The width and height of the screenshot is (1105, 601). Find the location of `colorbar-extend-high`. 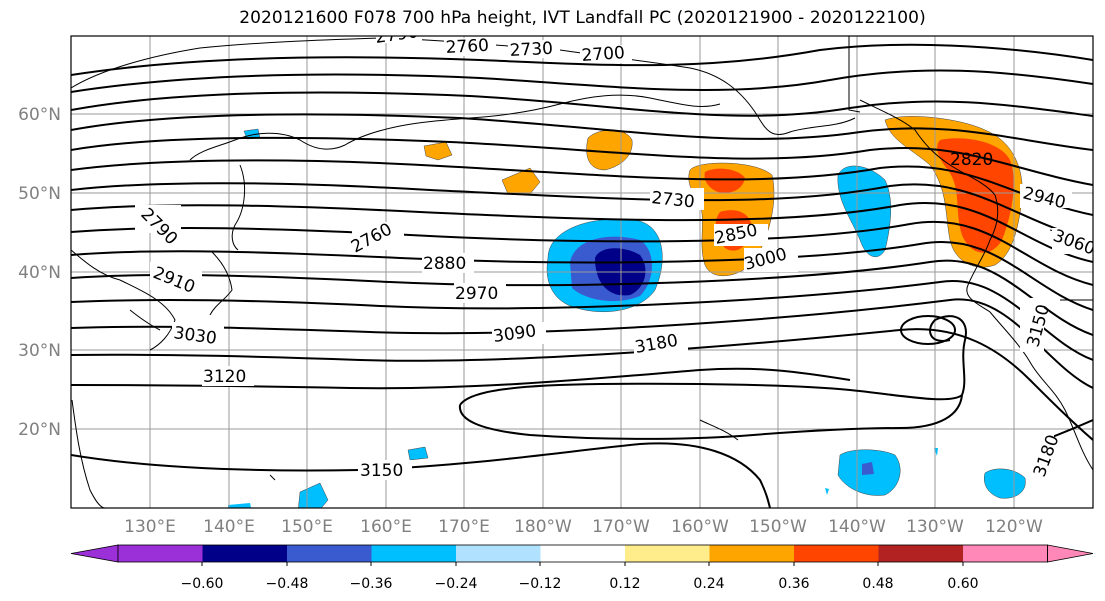

colorbar-extend-high is located at coordinates (1070, 553).